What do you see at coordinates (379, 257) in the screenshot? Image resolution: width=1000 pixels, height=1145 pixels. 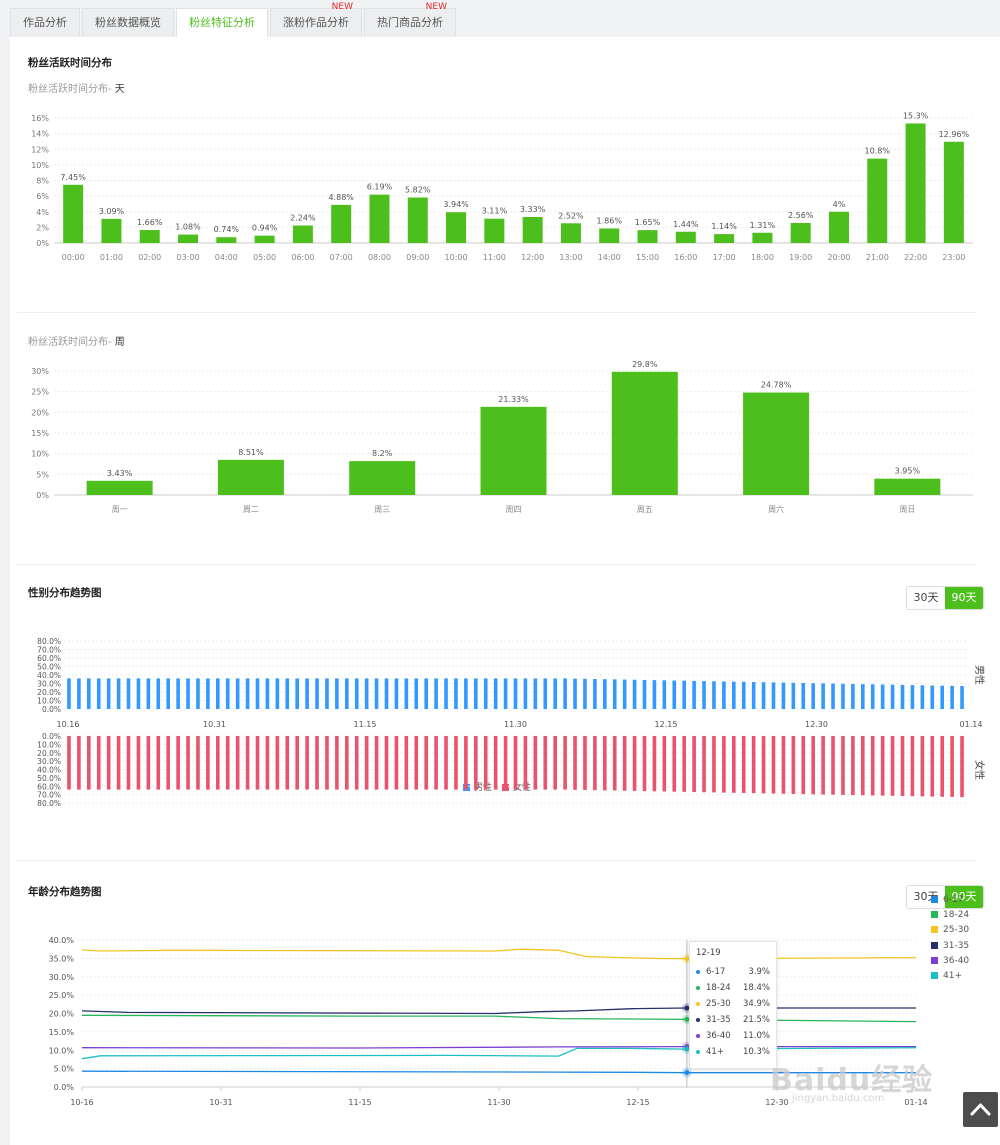 I see `x-tick-label: 08:00` at bounding box center [379, 257].